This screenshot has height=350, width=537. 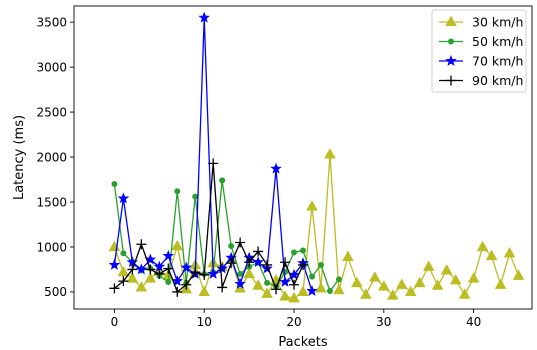 I want to click on legend-entry: 70 km/h, so click(x=481, y=61).